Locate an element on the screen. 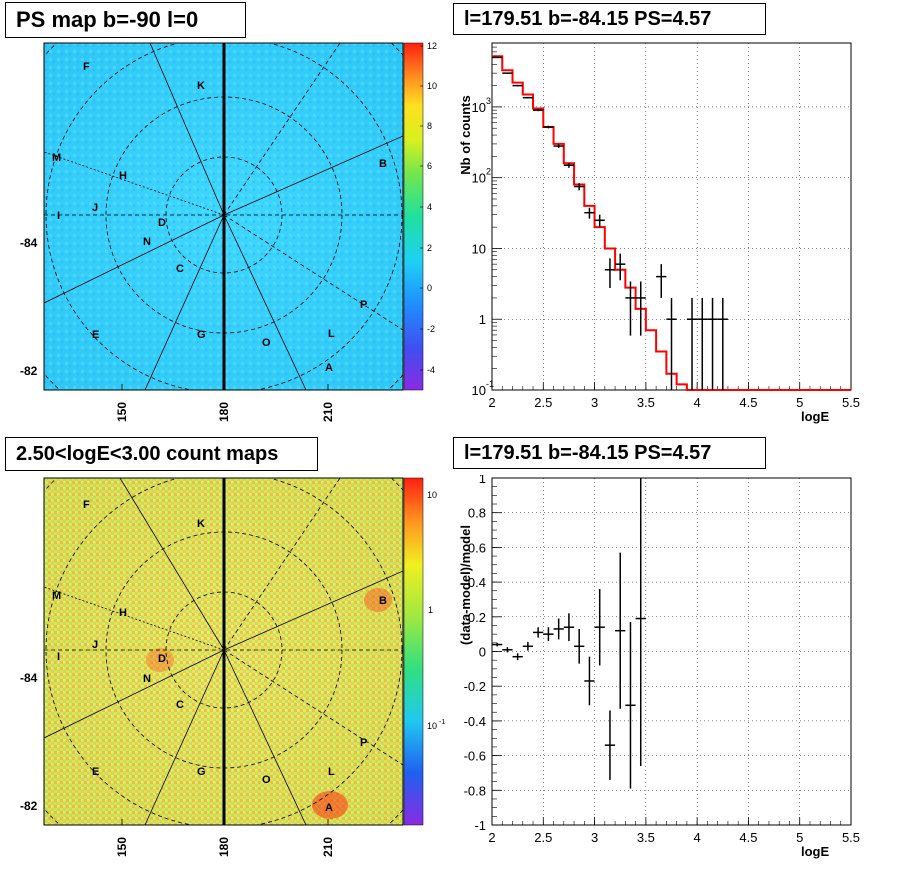 This screenshot has width=898, height=871. ps-map-region-i: I is located at coordinates (58, 216).